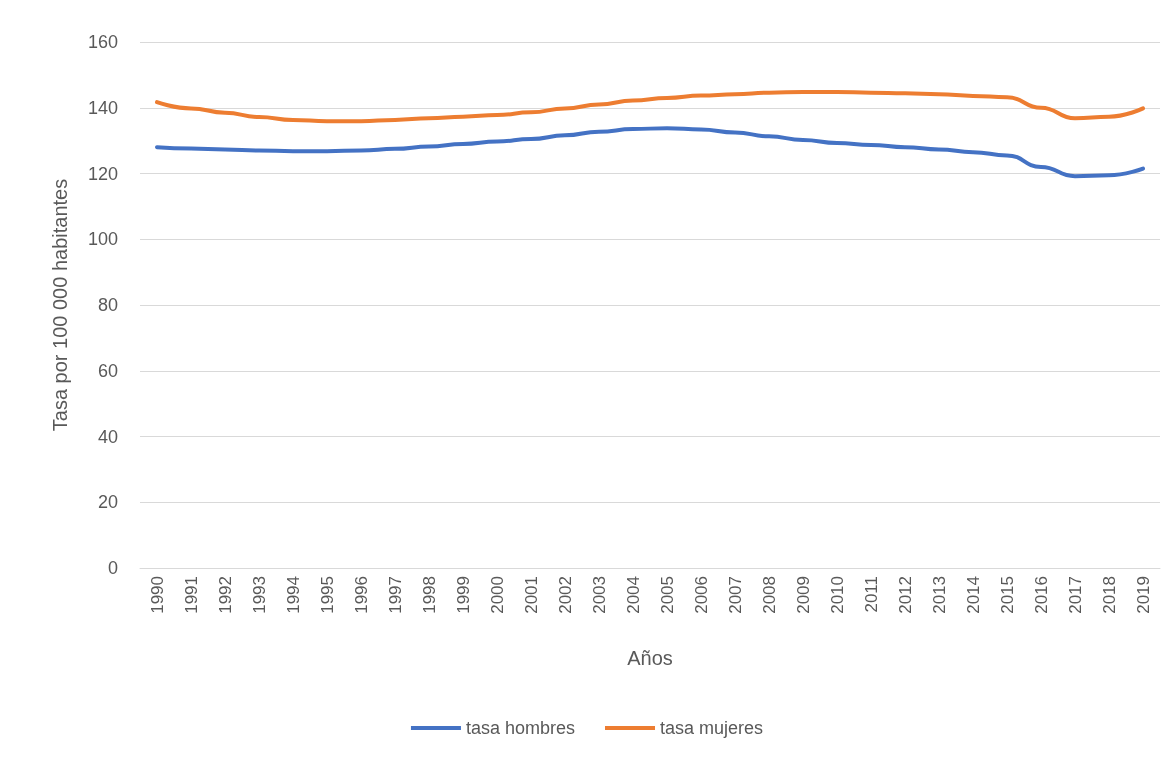 The height and width of the screenshot is (760, 1174). Describe the element at coordinates (259, 595) in the screenshot. I see `x-tick-label: 1993` at that location.